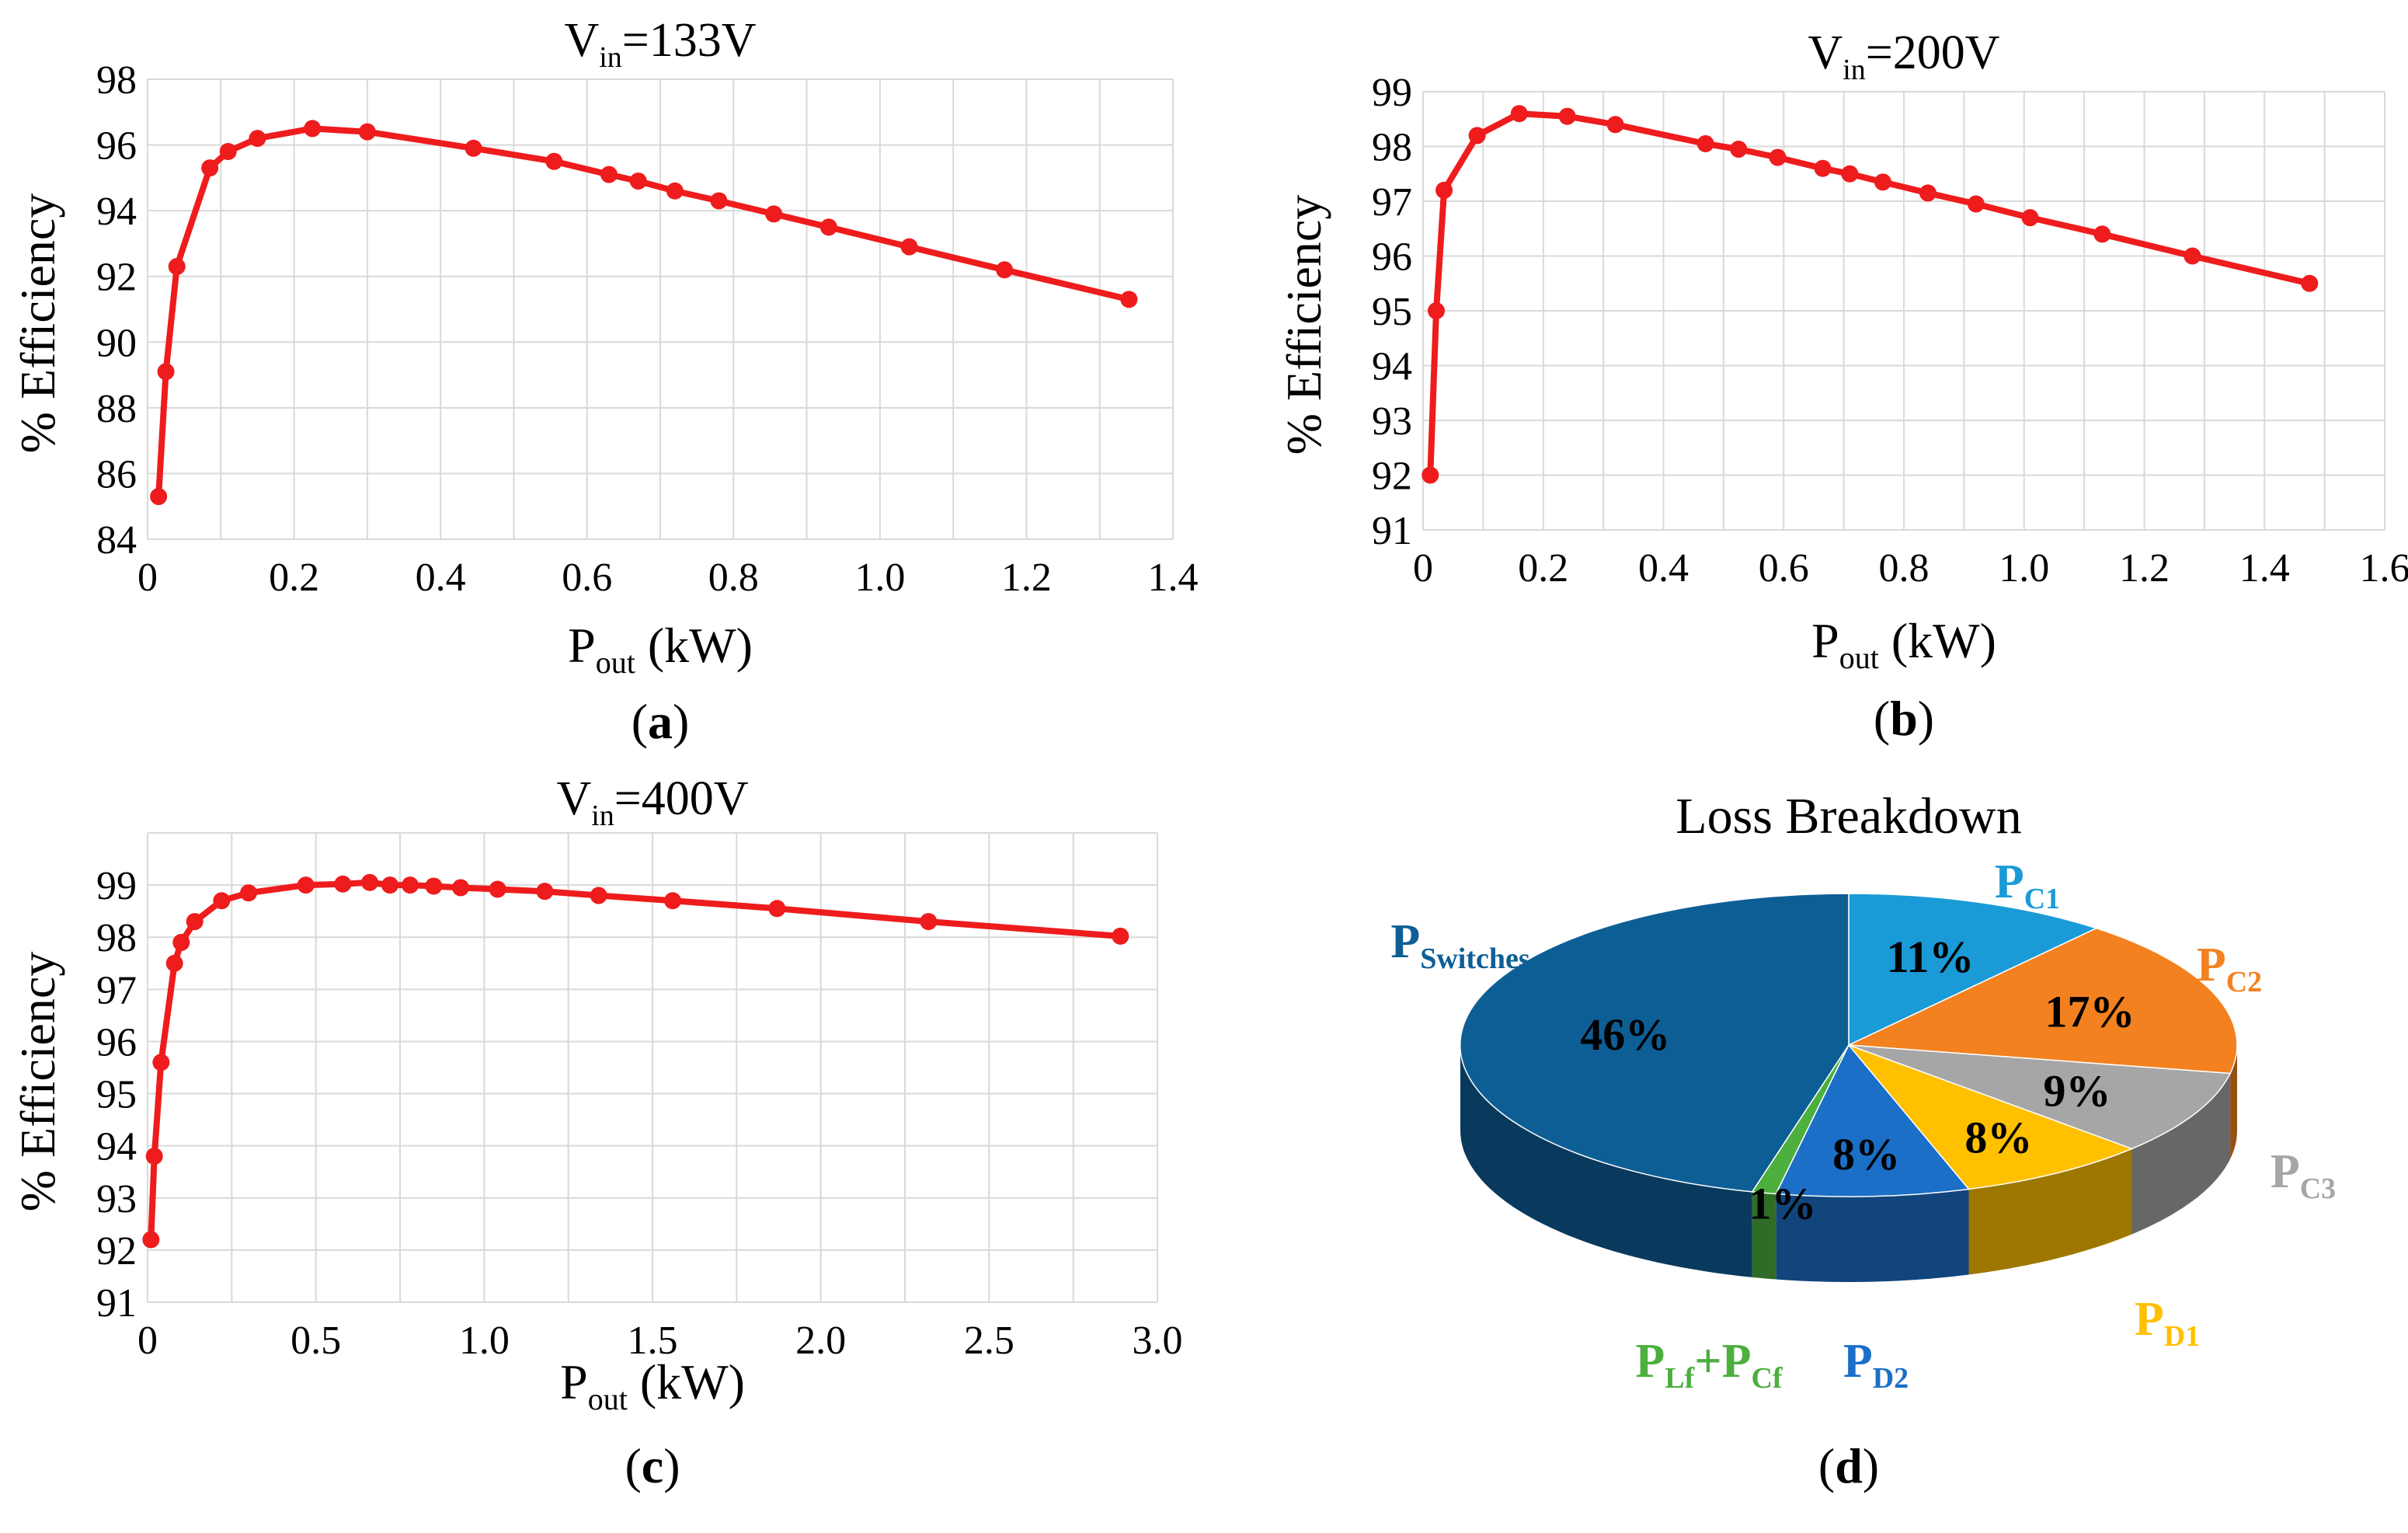  I want to click on chart-title: Vin=200V, so click(1903, 56).